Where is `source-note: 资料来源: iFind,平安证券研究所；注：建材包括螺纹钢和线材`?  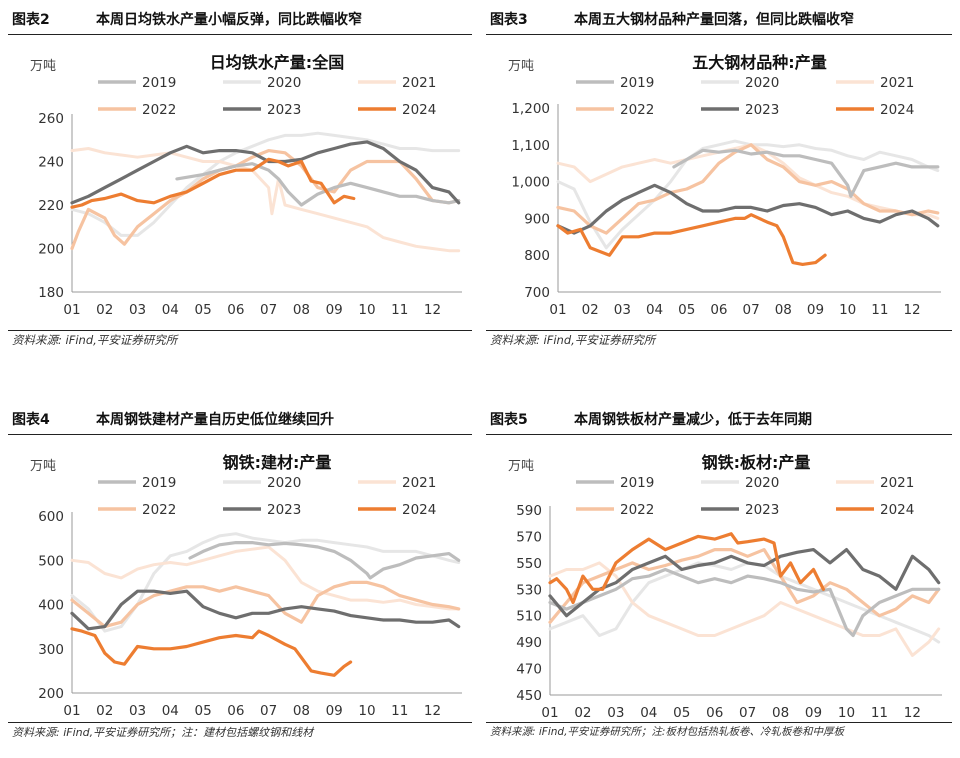
source-note: 资料来源: iFind,平安证券研究所；注：建材包括螺纹钢和线材 is located at coordinates (163, 732).